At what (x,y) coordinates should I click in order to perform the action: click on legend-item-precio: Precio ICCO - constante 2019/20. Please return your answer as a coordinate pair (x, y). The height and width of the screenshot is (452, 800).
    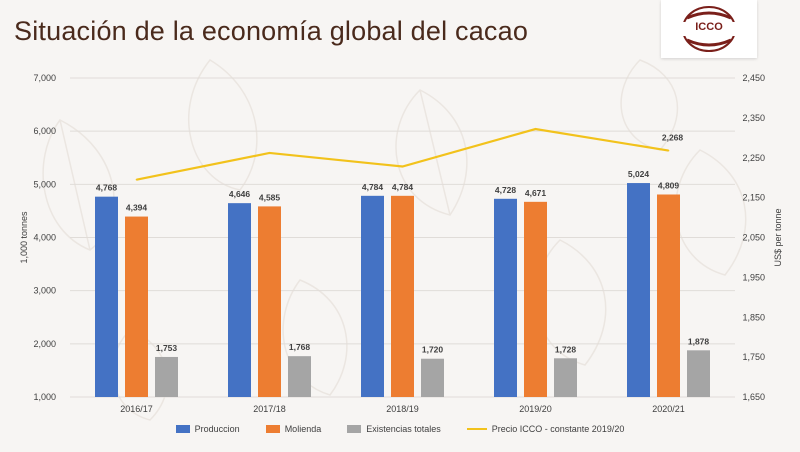
    Looking at the image, I should click on (545, 429).